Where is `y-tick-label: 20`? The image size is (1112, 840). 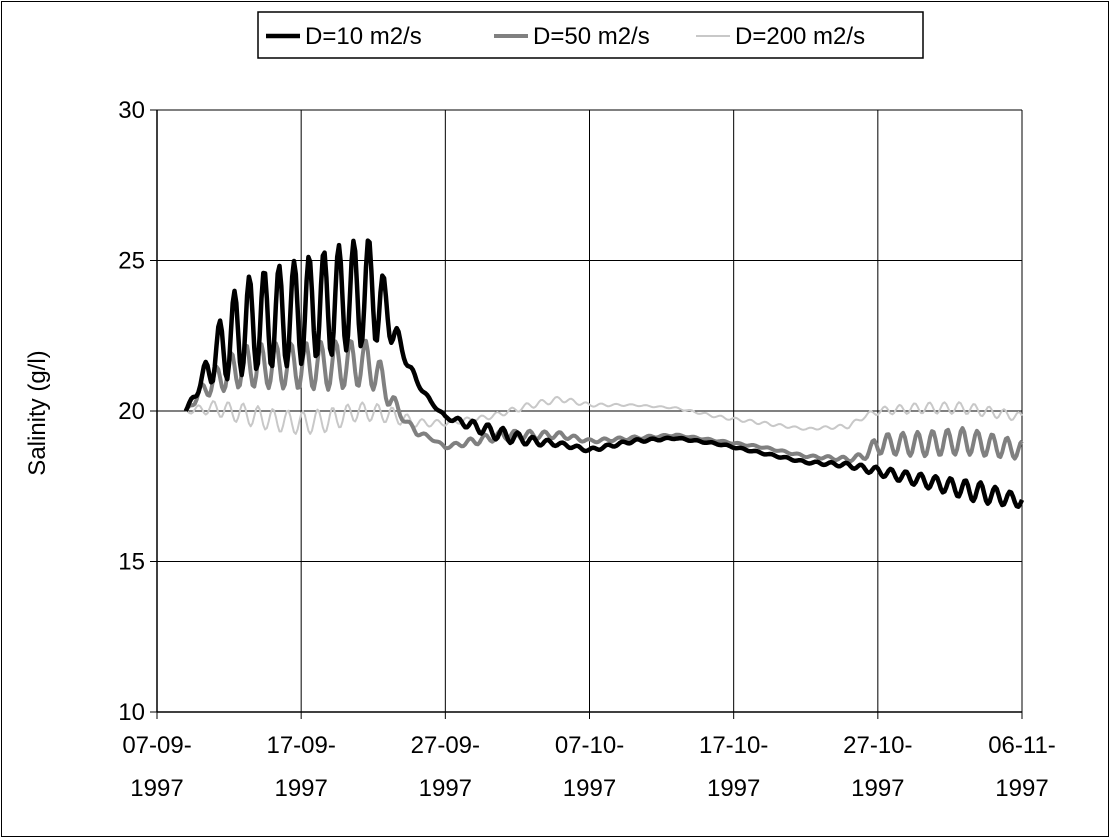
y-tick-label: 20 is located at coordinates (131, 411).